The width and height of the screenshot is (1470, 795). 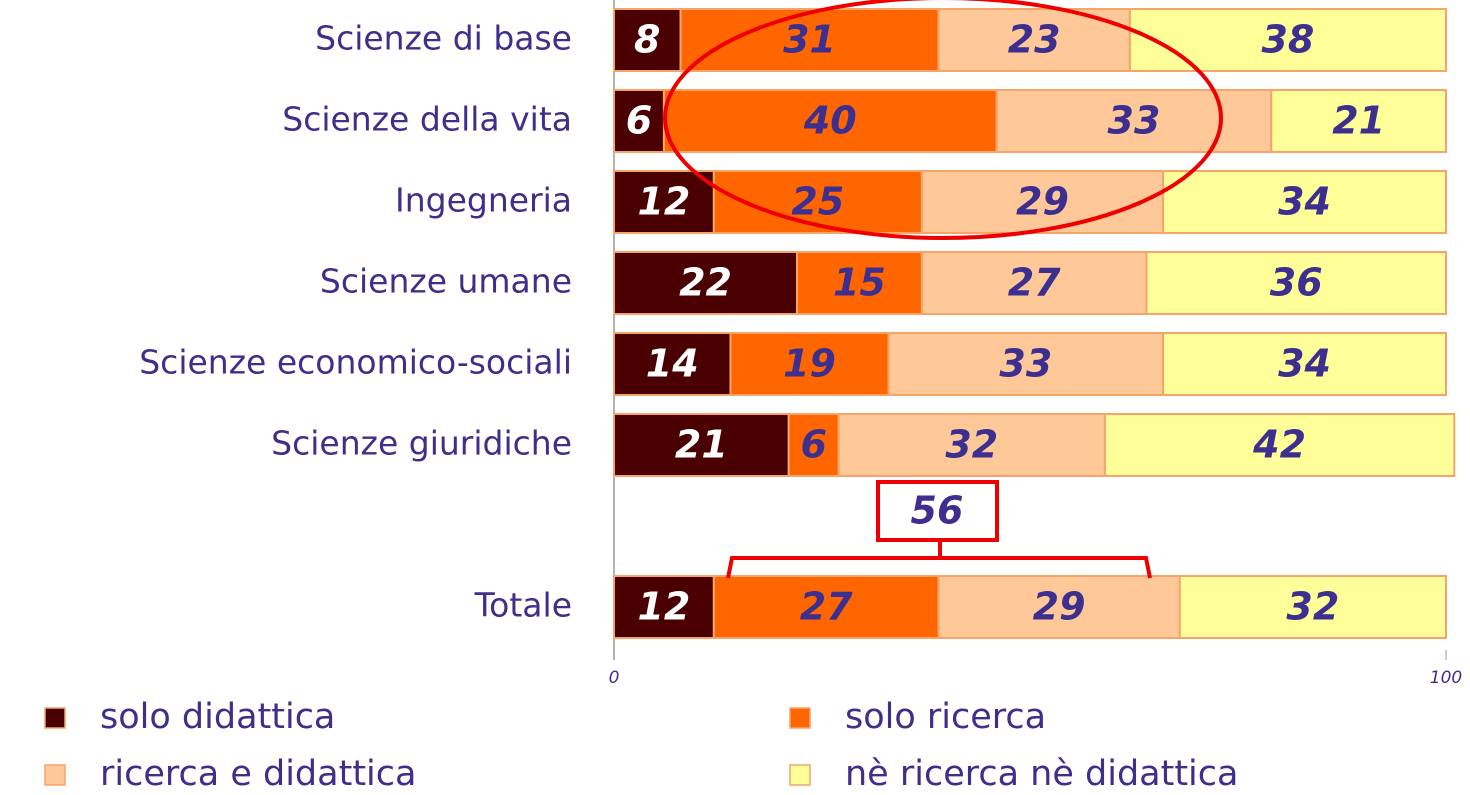 I want to click on value-label: 19, so click(x=809, y=364).